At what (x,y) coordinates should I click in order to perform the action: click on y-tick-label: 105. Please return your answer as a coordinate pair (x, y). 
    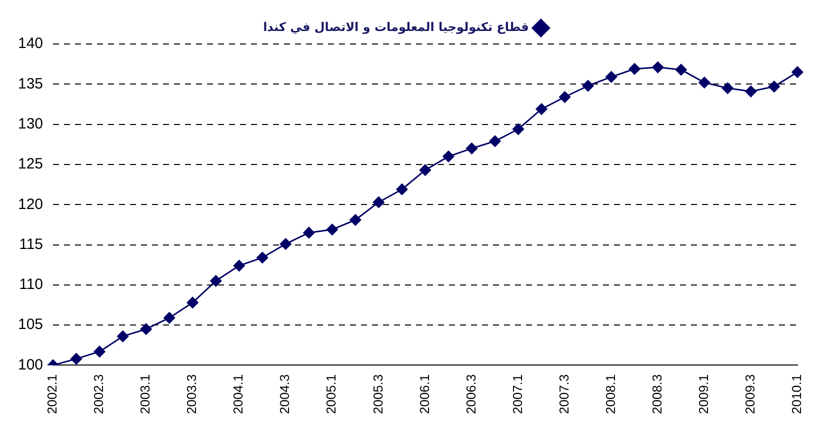
    Looking at the image, I should click on (31, 325).